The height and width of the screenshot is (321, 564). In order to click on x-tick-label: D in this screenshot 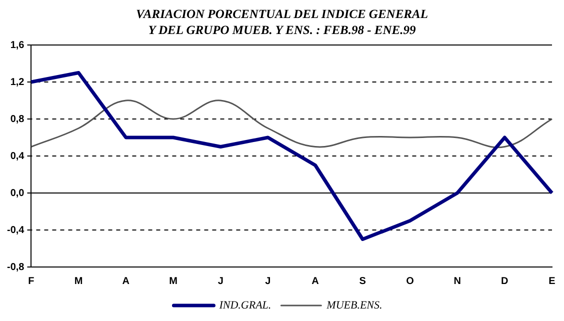, I will do `click(504, 281)`.